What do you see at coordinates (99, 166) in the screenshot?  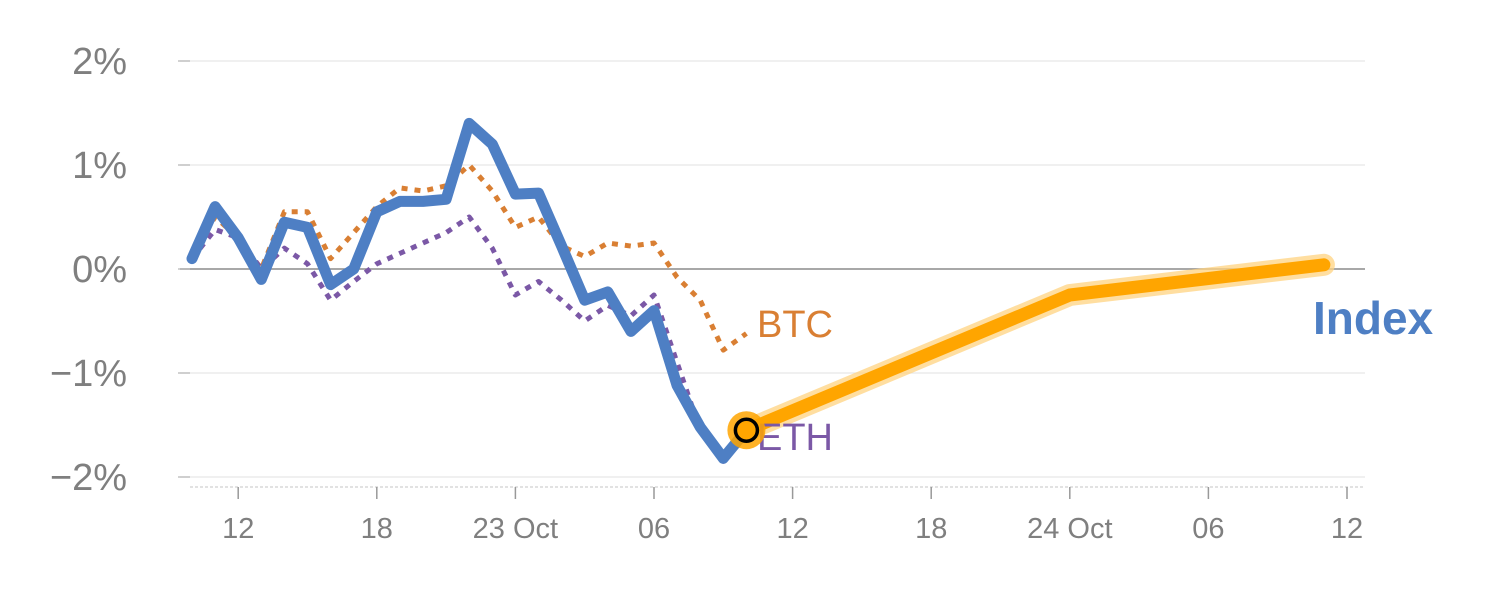 I see `y-tick-label: 1%` at bounding box center [99, 166].